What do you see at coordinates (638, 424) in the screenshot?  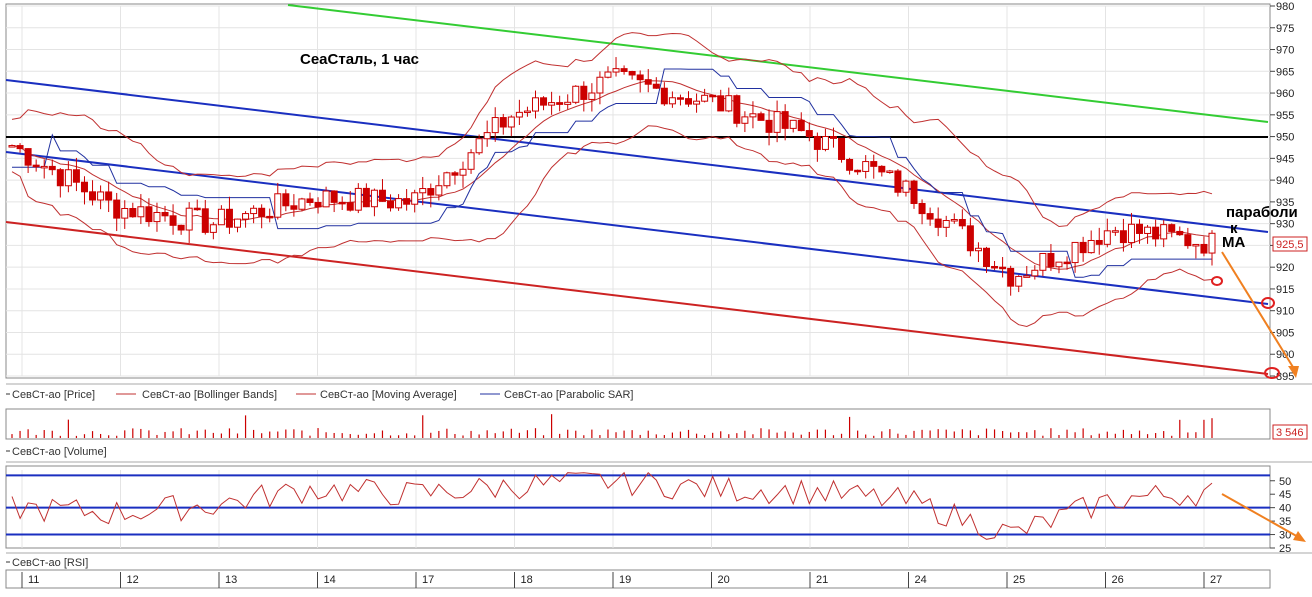 I see `volume-panel-frame` at bounding box center [638, 424].